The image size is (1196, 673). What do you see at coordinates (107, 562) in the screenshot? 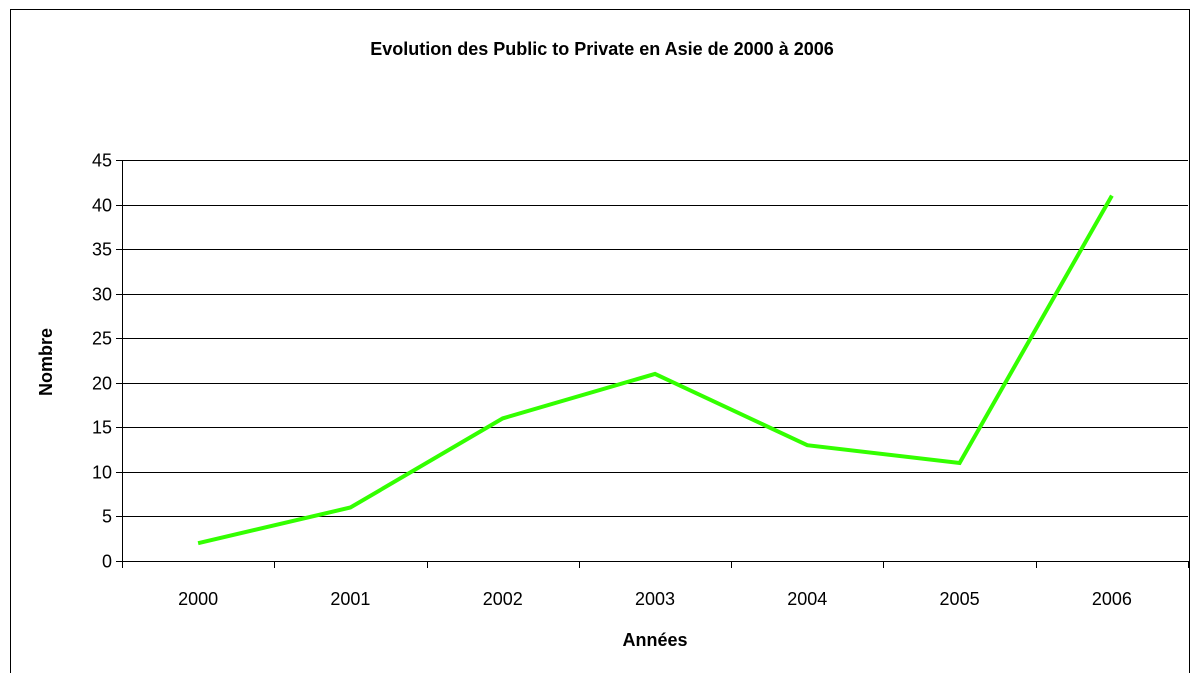
I see `y-tick-label: 0` at bounding box center [107, 562].